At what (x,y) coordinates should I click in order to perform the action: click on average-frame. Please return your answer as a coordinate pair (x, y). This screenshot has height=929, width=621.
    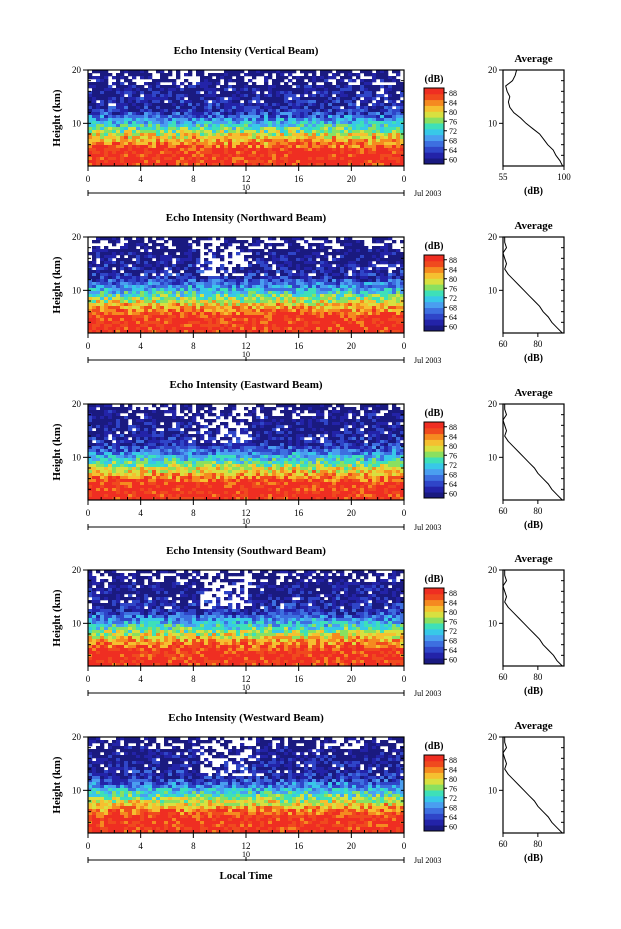
    Looking at the image, I should click on (533, 118).